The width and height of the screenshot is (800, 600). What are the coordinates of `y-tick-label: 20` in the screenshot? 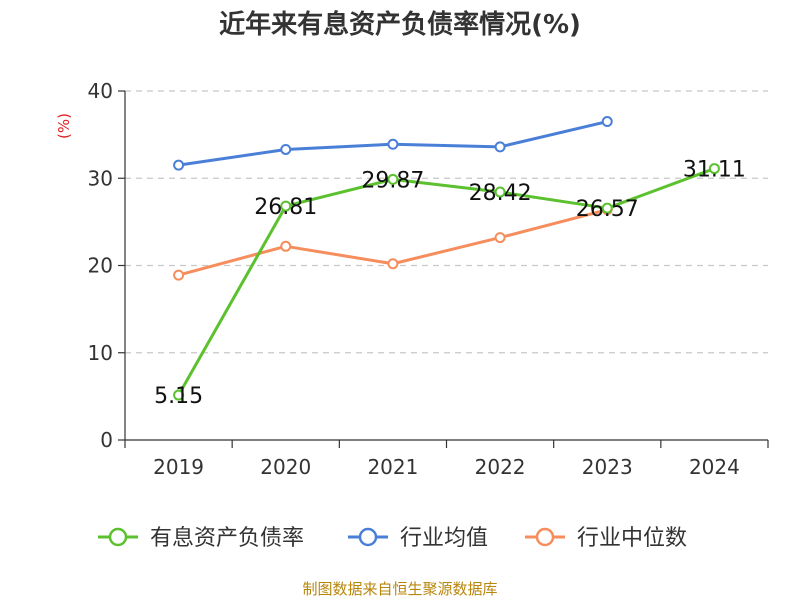 It's located at (100, 266).